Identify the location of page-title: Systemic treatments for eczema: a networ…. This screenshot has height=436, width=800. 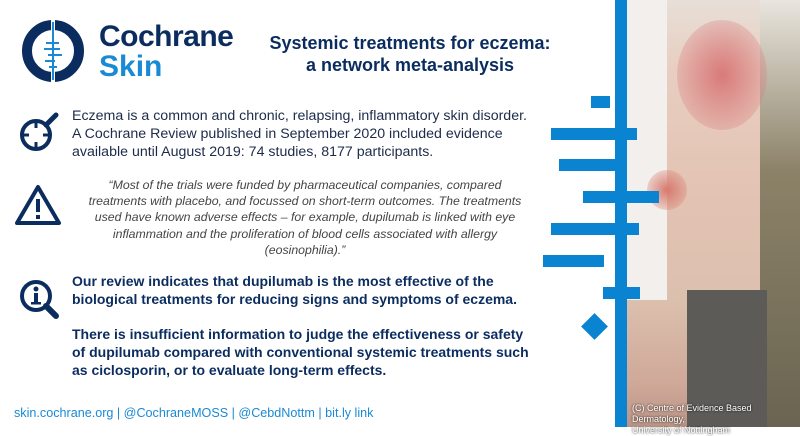
(410, 54).